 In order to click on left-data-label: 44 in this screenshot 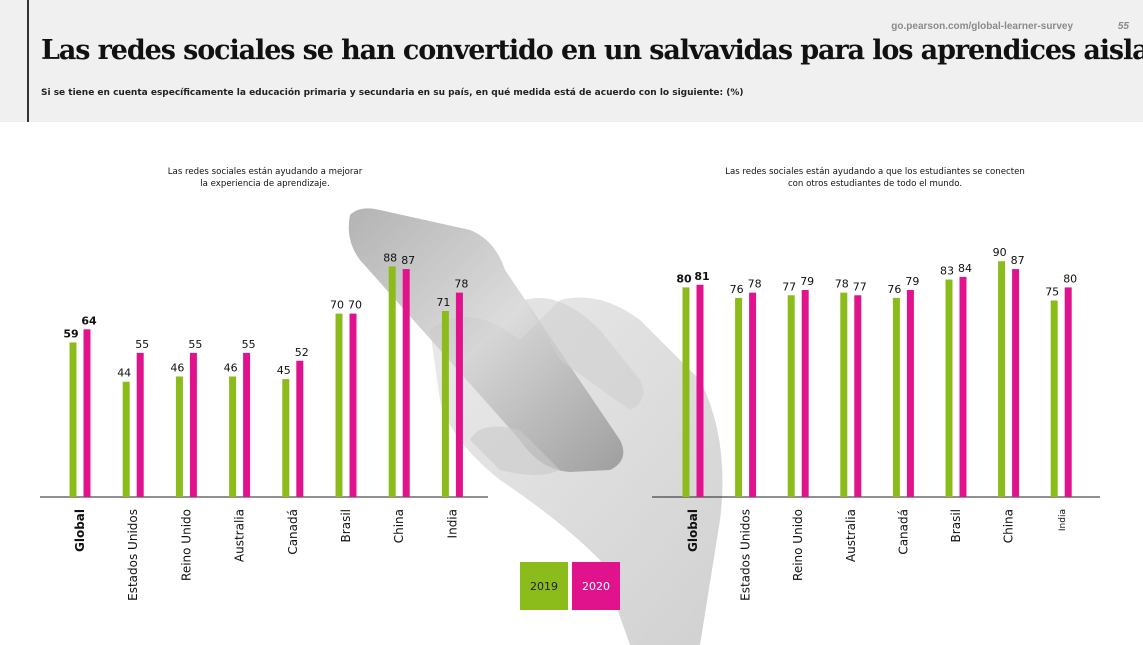, I will do `click(124, 373)`.